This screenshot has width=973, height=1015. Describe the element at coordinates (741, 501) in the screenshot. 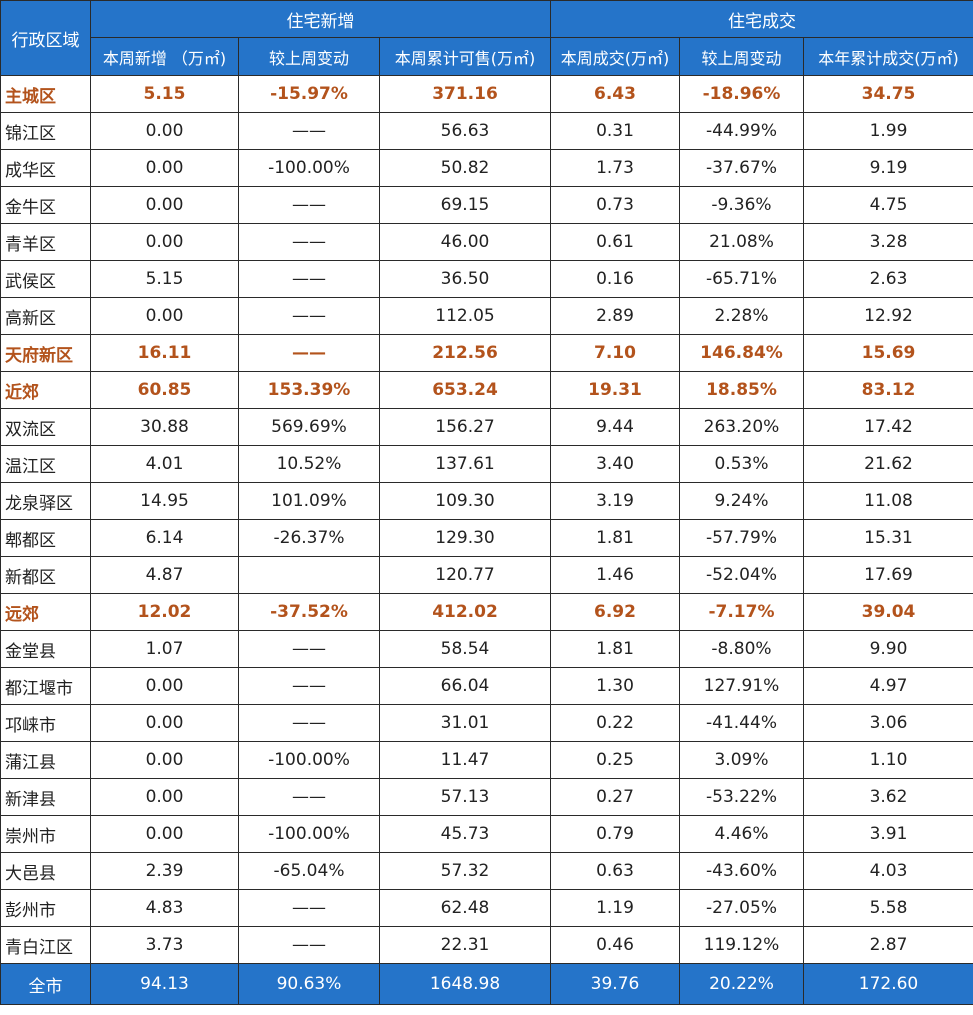

I see `table-cell: 9.24%` at that location.